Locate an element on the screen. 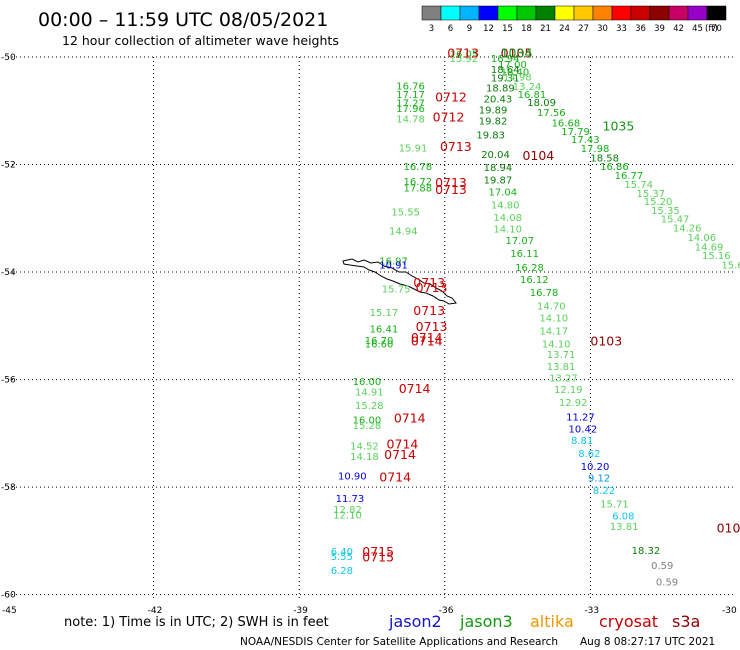 The height and width of the screenshot is (650, 740). legend-bin-label: 45 is located at coordinates (697, 29).